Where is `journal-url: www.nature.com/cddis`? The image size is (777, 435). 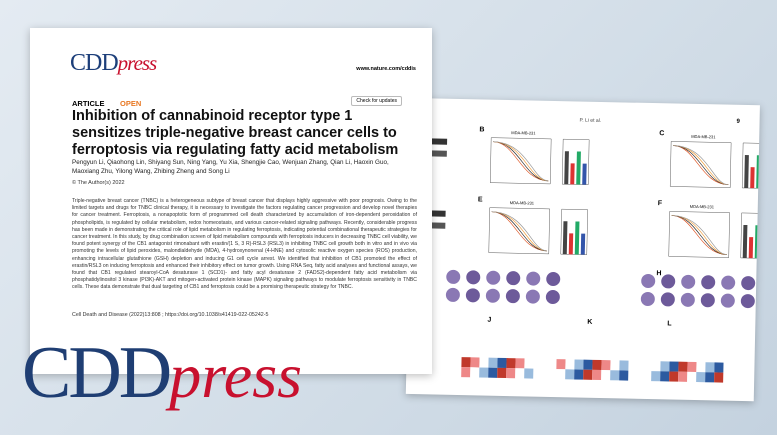 journal-url: www.nature.com/cddis is located at coordinates (386, 69).